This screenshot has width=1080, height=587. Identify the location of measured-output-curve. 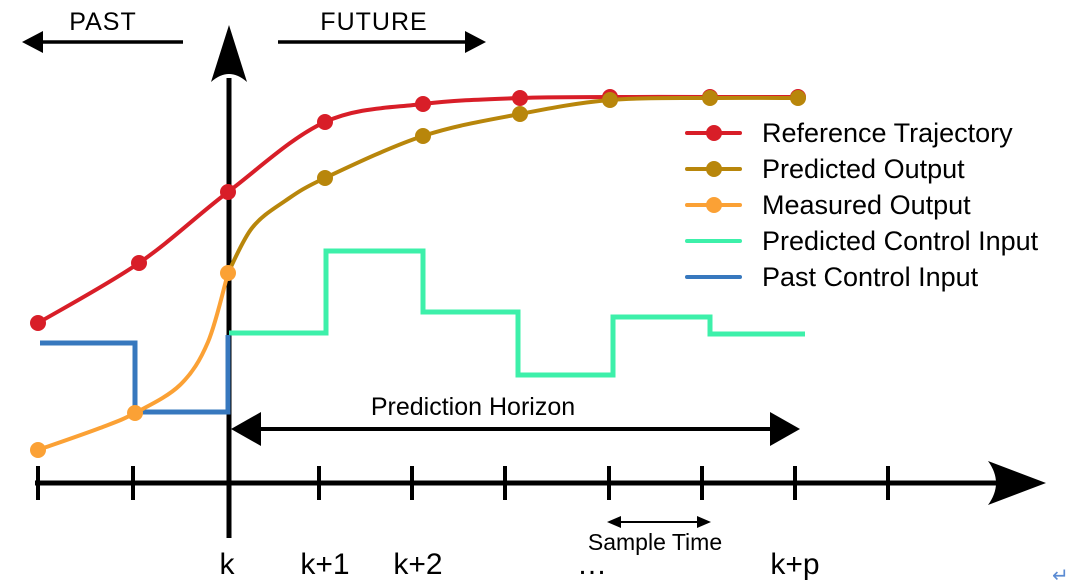
(133, 362).